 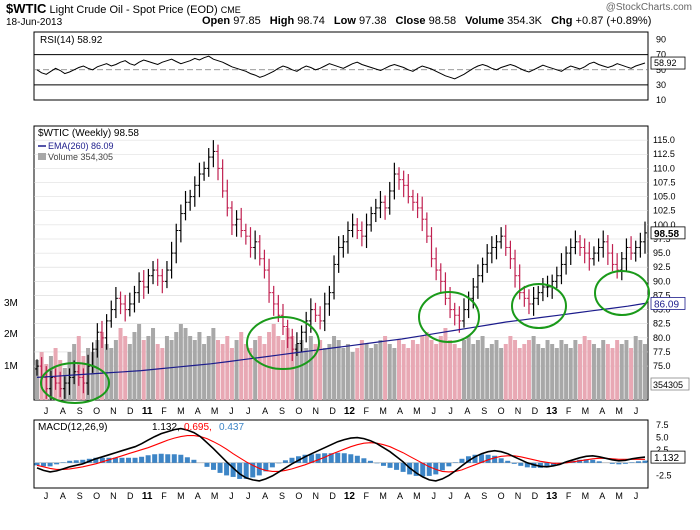 What do you see at coordinates (113, 411) in the screenshot?
I see `x-axis-label-top: N` at bounding box center [113, 411].